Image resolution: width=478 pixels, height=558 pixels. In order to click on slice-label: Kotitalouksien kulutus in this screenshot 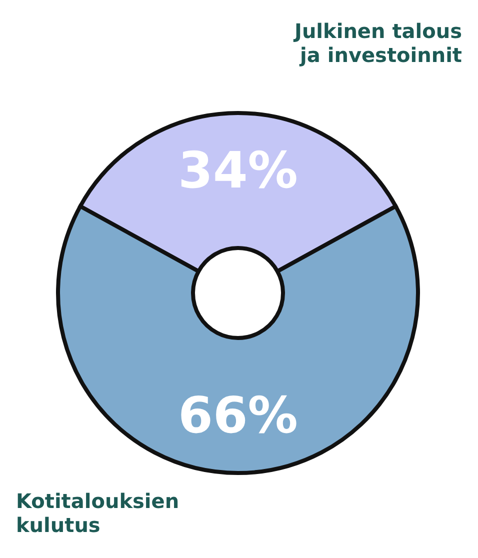, I will do `click(98, 513)`.